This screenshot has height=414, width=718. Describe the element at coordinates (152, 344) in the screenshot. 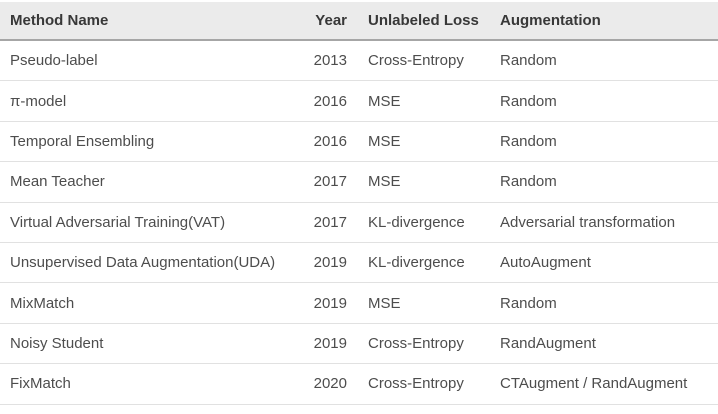

I see `table-cell: Noisy Student` at that location.